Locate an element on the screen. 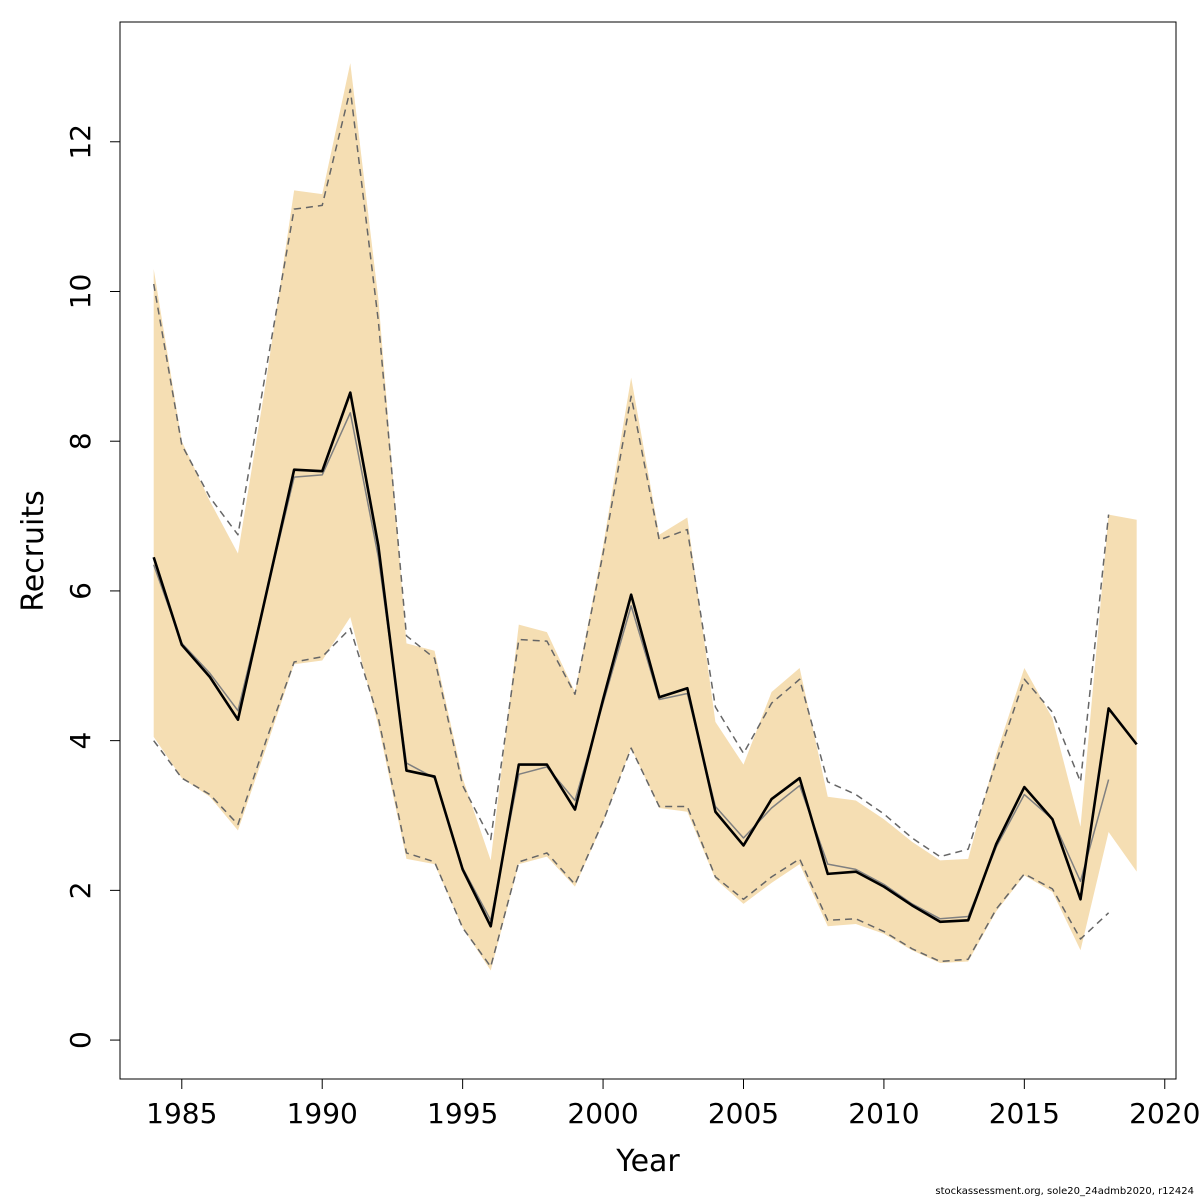 The height and width of the screenshot is (1200, 1200). y-tick-label: 2 is located at coordinates (80, 890).